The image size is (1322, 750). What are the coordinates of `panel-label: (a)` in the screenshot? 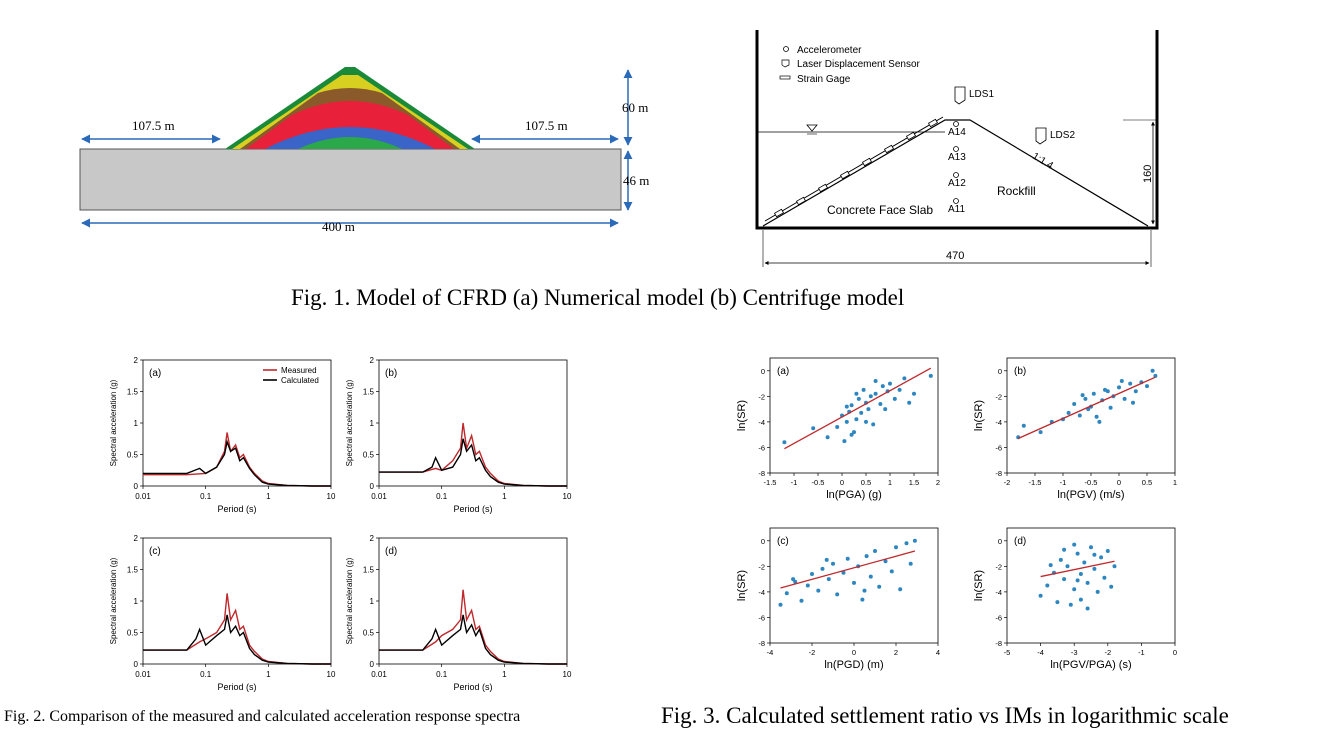 It's located at (783, 371).